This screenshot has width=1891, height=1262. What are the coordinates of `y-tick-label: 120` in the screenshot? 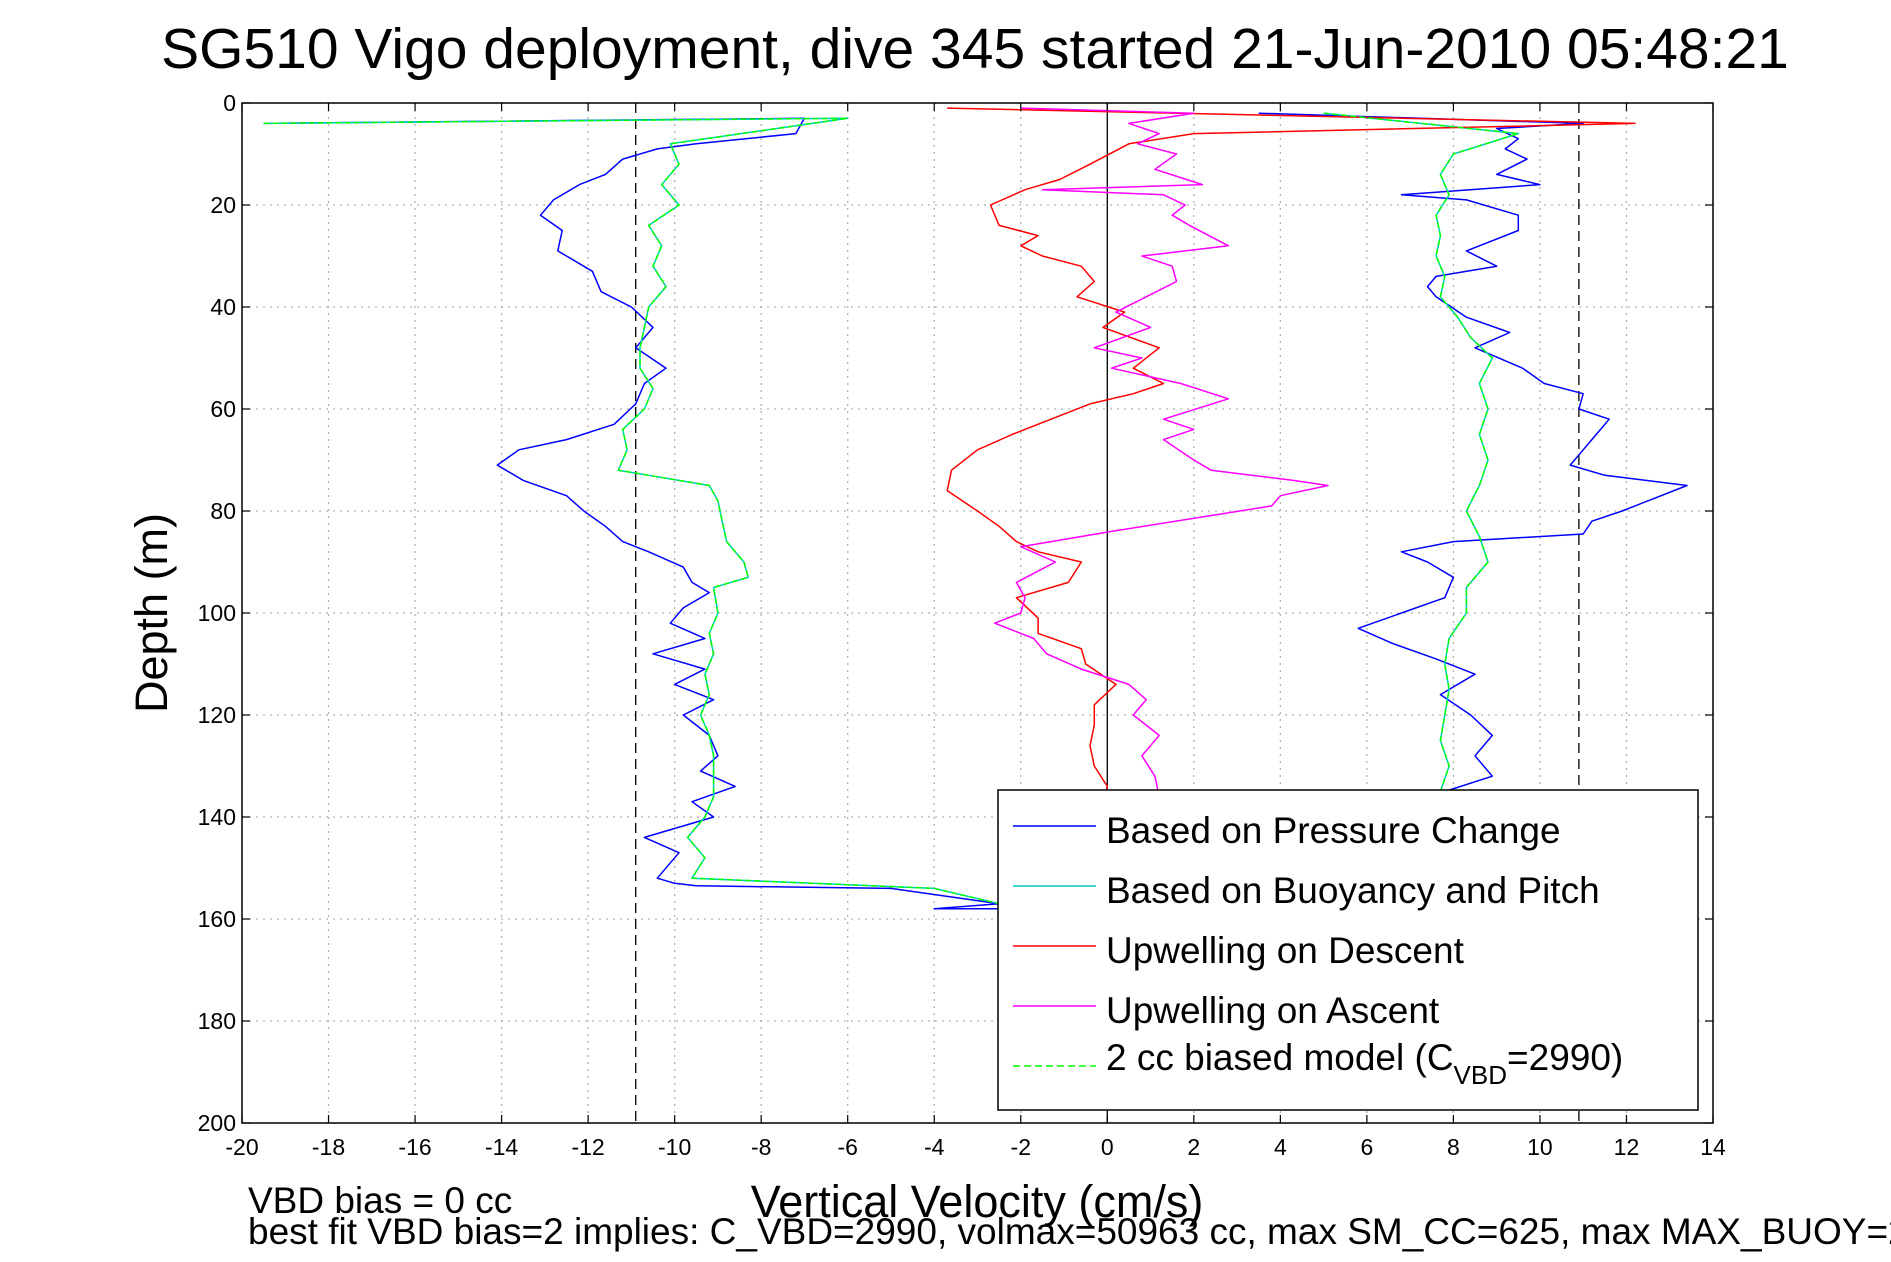 It's located at (217, 715).